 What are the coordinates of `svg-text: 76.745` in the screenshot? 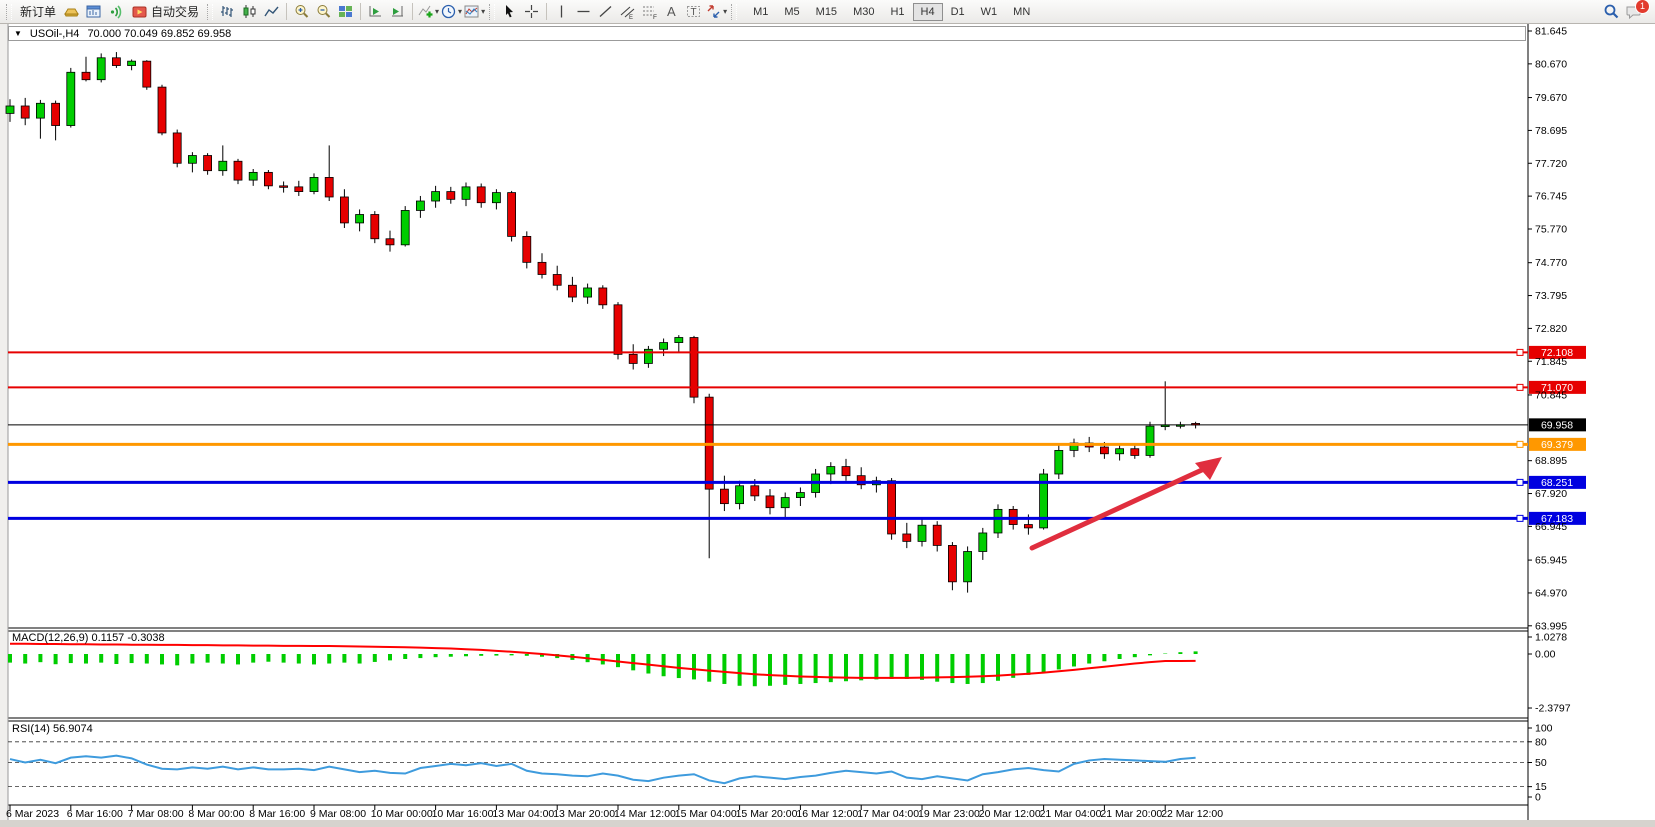 It's located at (1551, 197).